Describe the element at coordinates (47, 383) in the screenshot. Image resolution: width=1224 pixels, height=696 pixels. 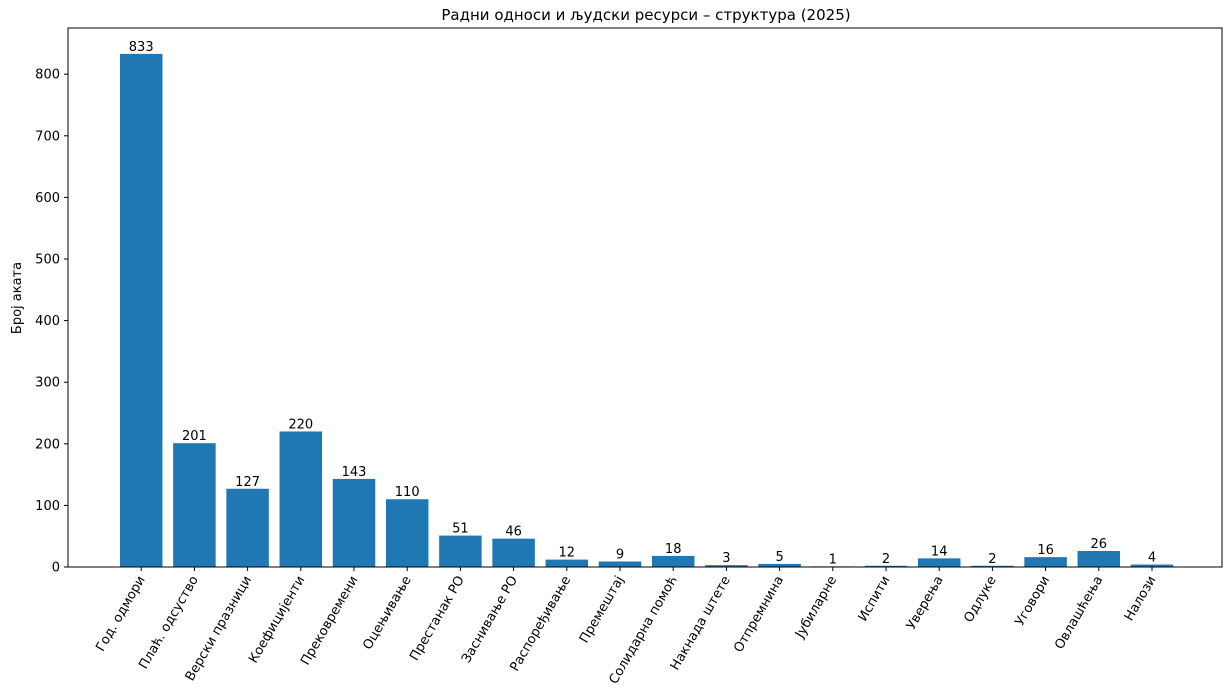
I see `y-tick-label: 300` at that location.